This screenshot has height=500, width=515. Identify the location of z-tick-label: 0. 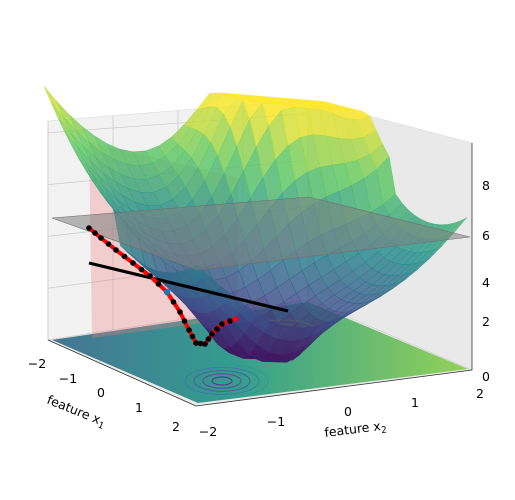
(486, 376).